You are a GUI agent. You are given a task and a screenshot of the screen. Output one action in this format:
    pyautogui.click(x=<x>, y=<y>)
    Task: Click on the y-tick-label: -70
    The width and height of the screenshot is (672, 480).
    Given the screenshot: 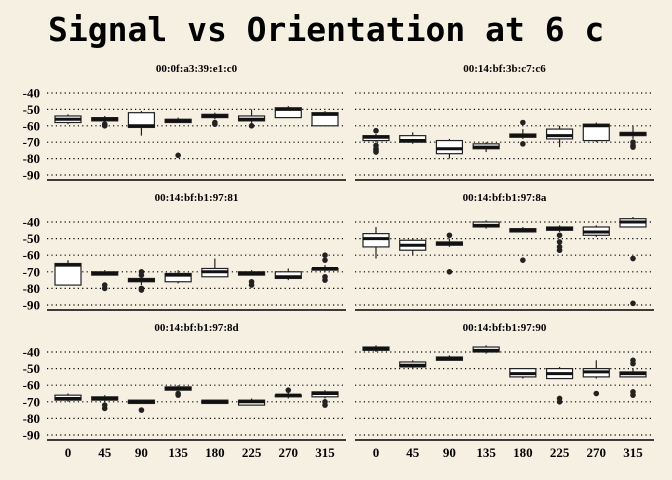 What is the action you would take?
    pyautogui.click(x=31, y=142)
    